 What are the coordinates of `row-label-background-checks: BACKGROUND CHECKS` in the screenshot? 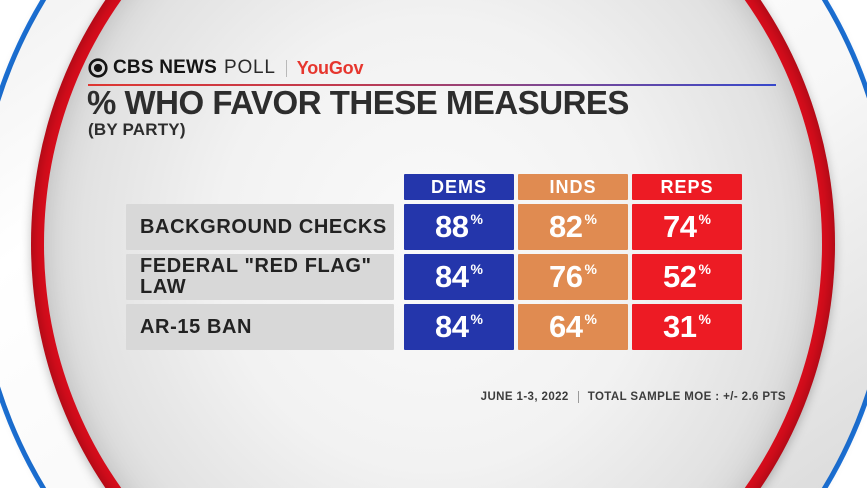 It's located at (260, 227).